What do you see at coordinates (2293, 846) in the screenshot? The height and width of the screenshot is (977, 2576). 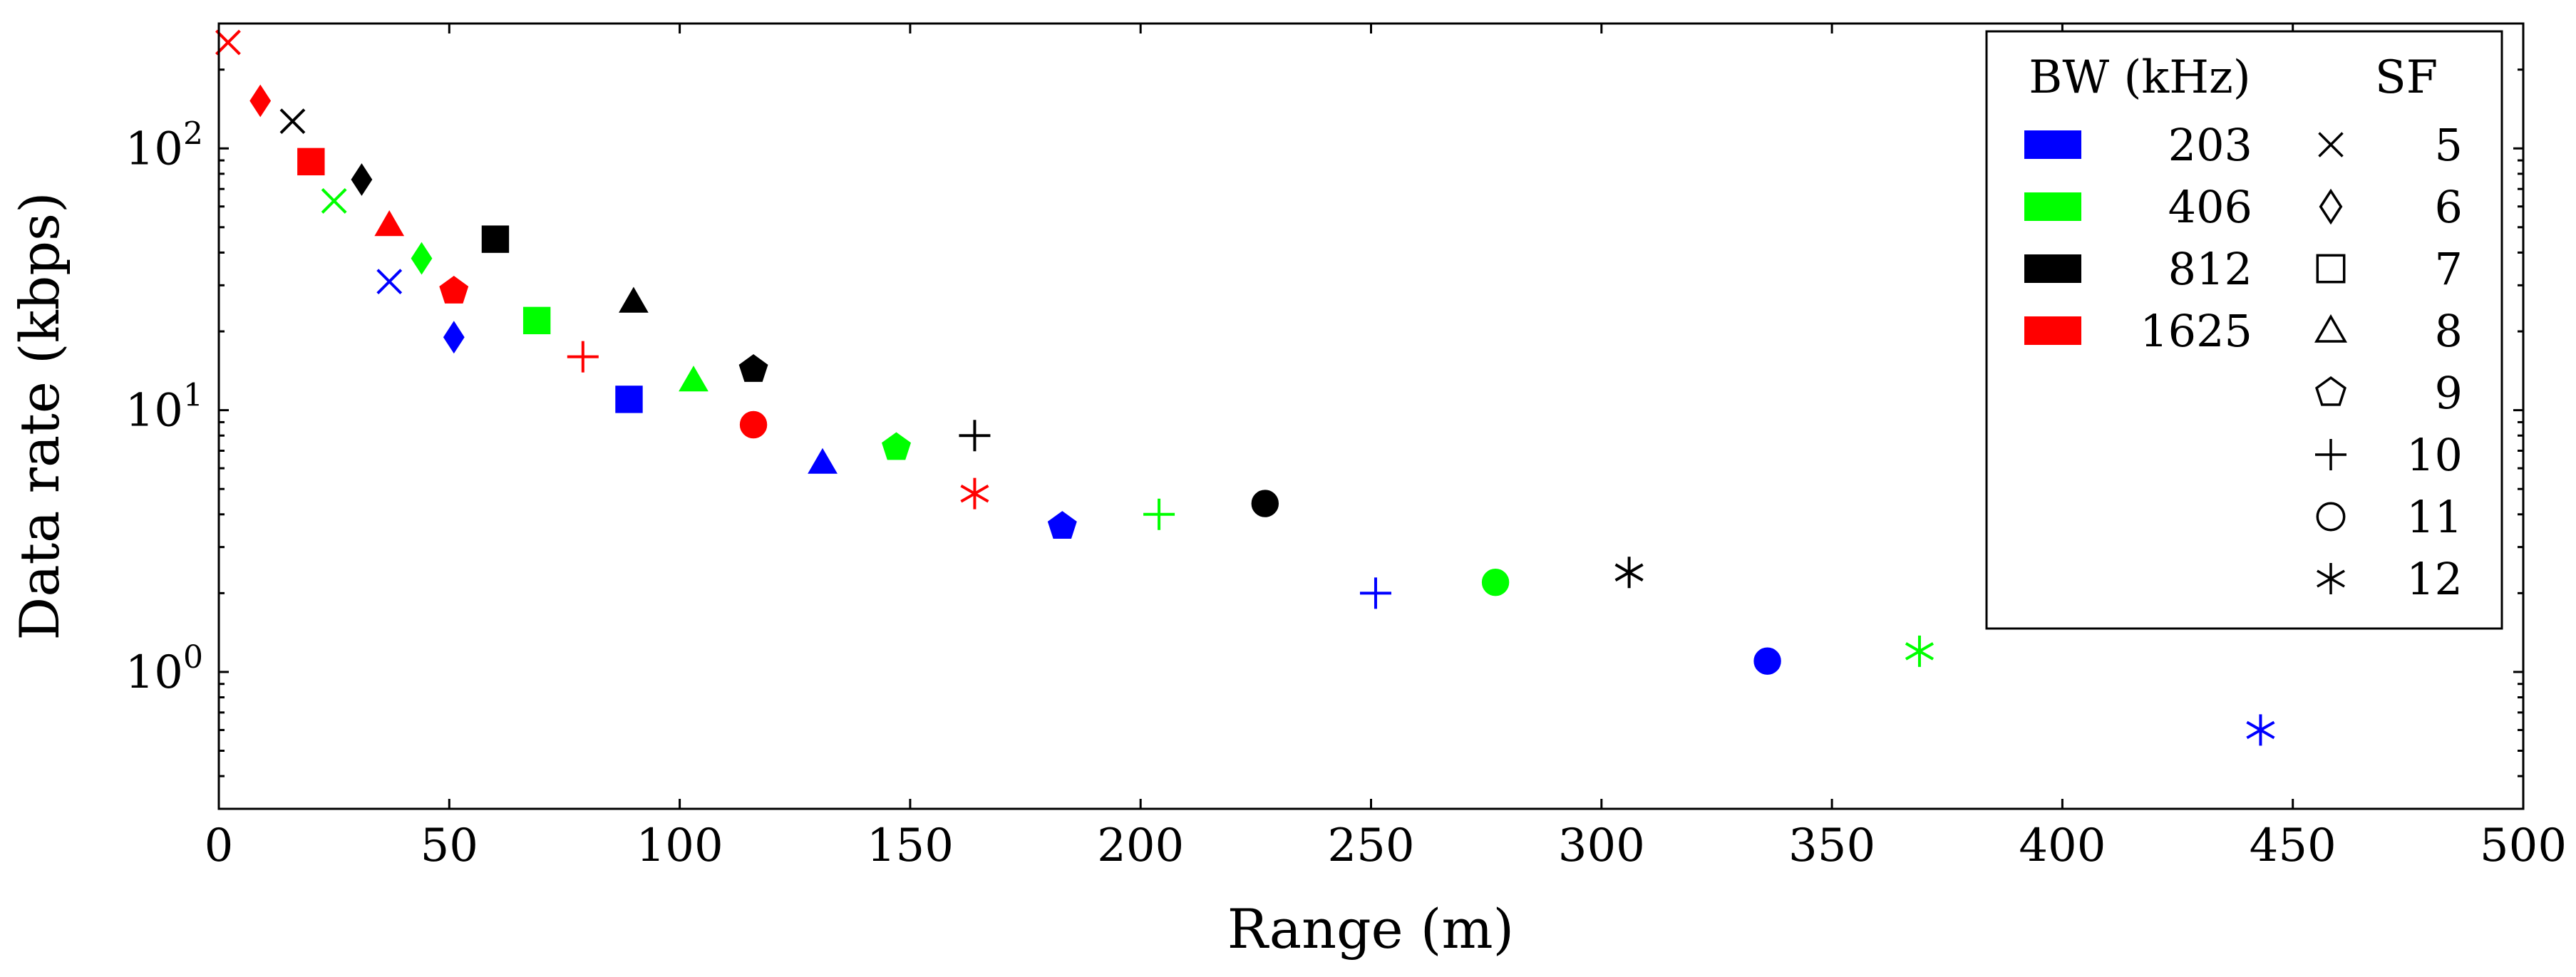 I see `x-tick-label: 450` at bounding box center [2293, 846].